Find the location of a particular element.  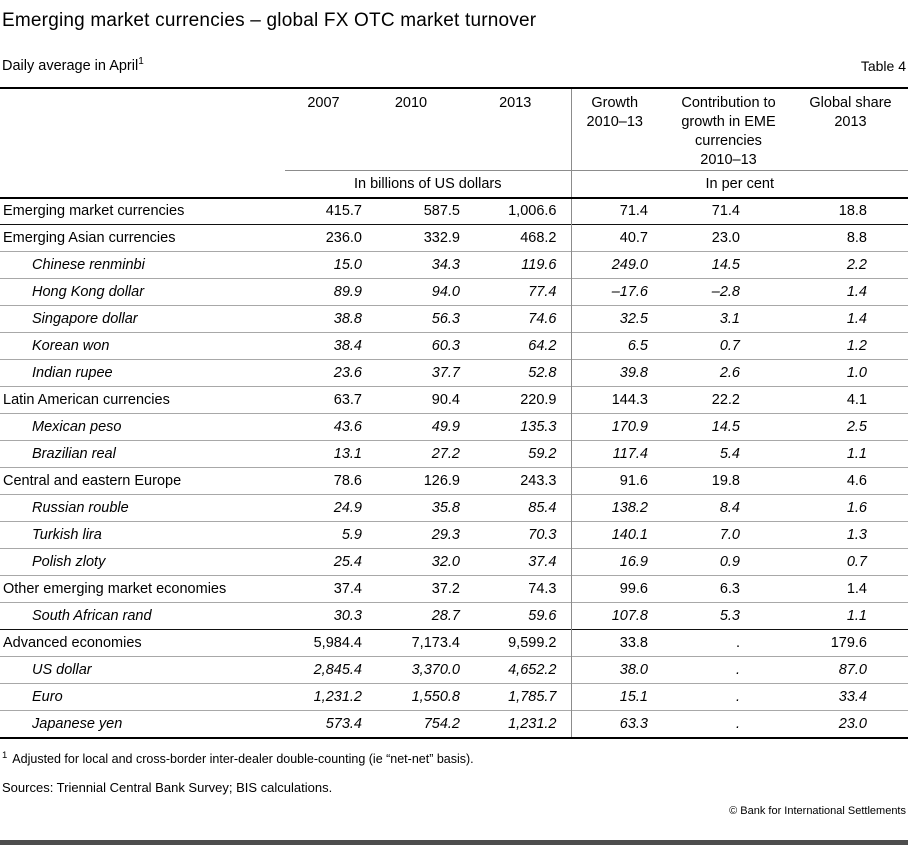

bottom-divider-bar is located at coordinates (454, 842).